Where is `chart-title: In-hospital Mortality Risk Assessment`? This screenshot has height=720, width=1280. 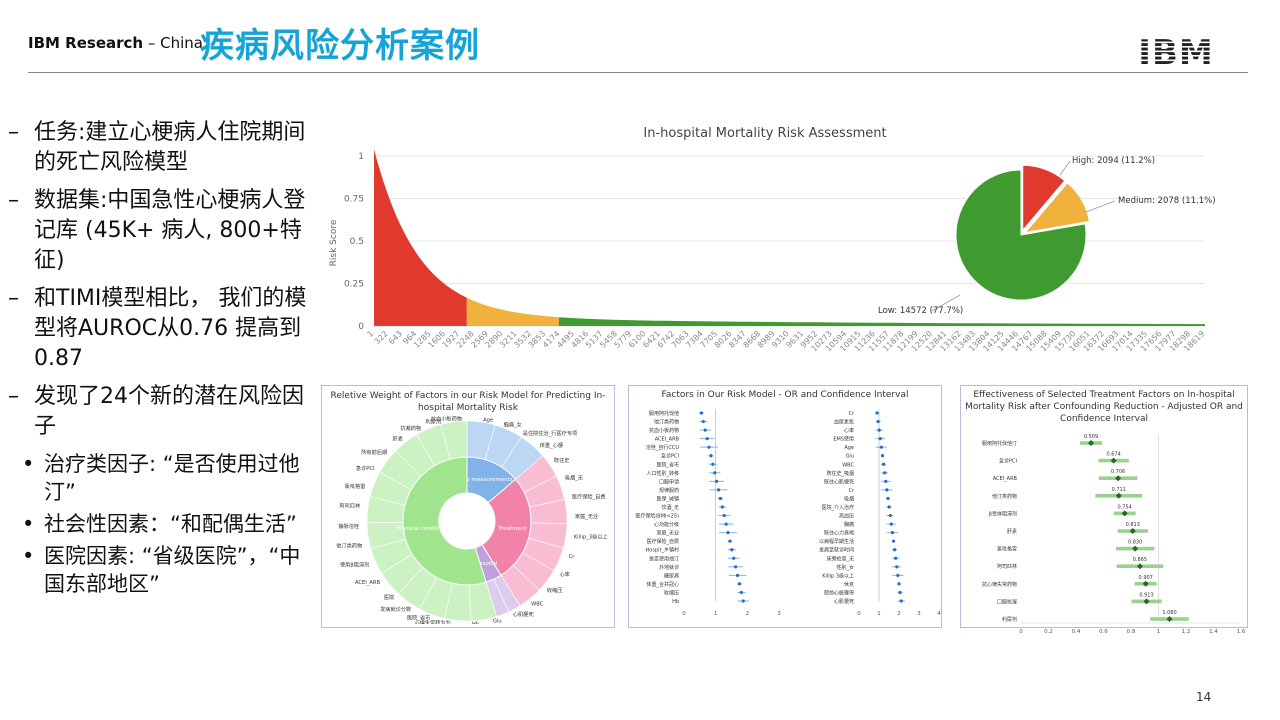
chart-title: In-hospital Mortality Risk Assessment is located at coordinates (764, 133).